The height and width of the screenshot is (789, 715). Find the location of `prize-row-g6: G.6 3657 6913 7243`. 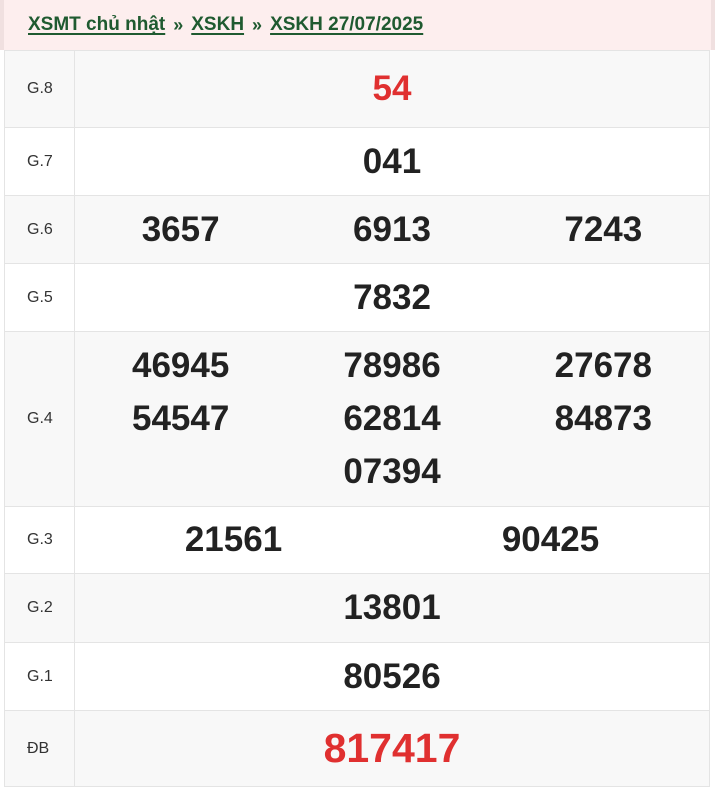

prize-row-g6: G.6 3657 6913 7243 is located at coordinates (357, 229).